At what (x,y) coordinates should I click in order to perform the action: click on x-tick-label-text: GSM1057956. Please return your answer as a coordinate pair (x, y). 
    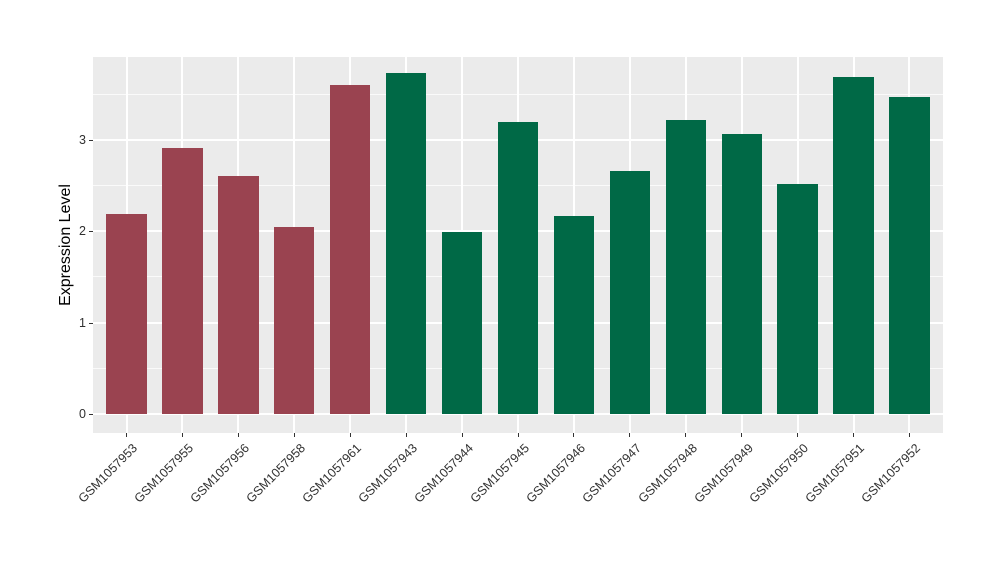
    Looking at the image, I should click on (220, 473).